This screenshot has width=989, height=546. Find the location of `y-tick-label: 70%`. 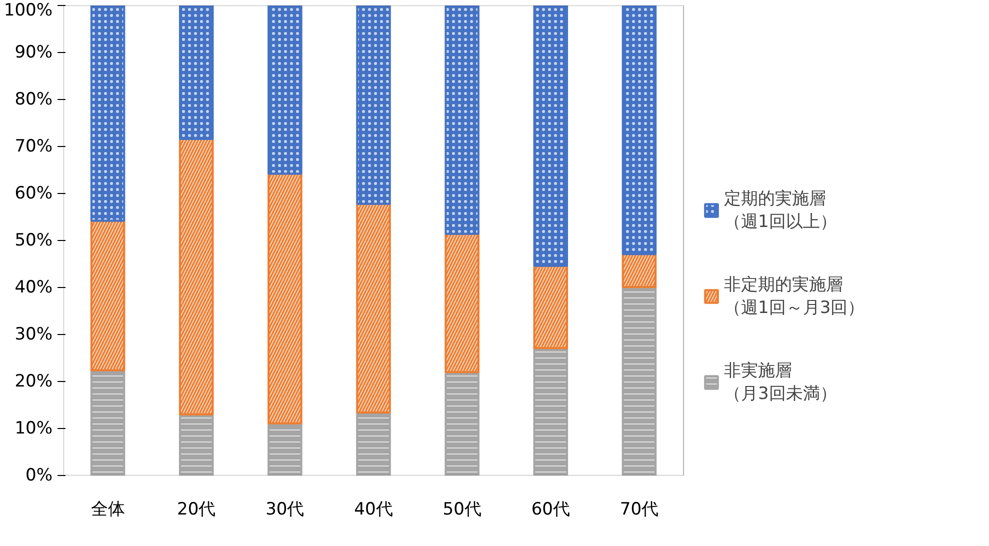

y-tick-label: 70% is located at coordinates (33, 146).